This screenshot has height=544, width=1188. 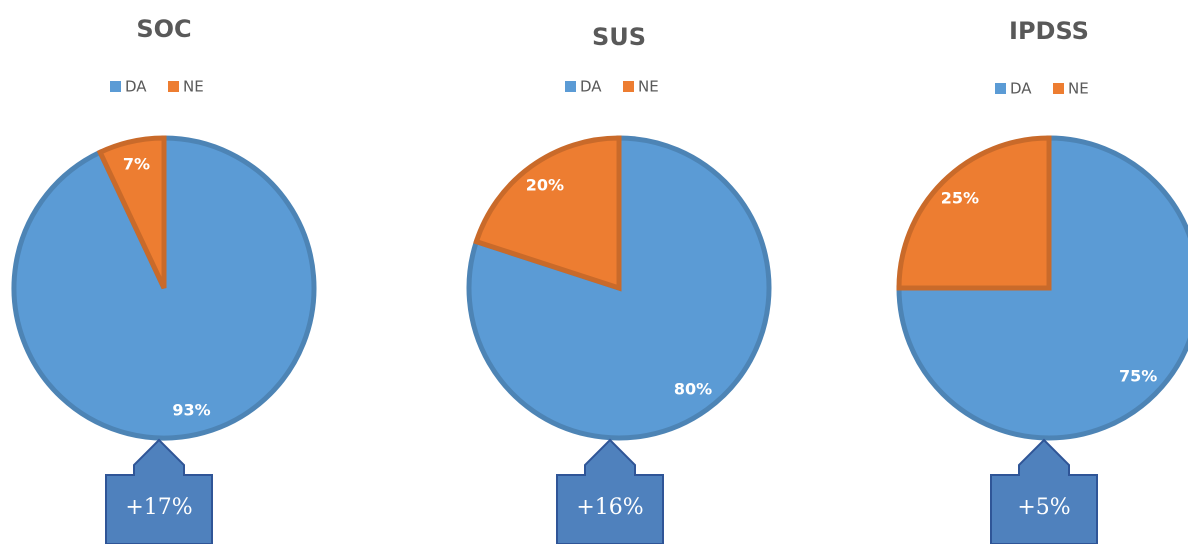 I want to click on annotation: +5%, so click(x=1043, y=507).